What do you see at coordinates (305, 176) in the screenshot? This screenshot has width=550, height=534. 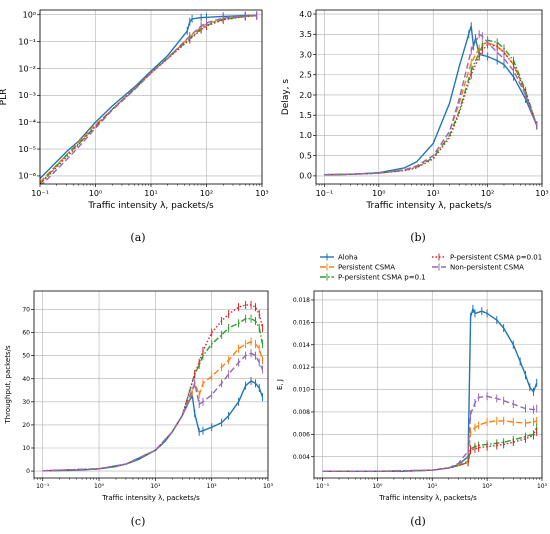 I see `y-tick-label: 0.0` at bounding box center [305, 176].